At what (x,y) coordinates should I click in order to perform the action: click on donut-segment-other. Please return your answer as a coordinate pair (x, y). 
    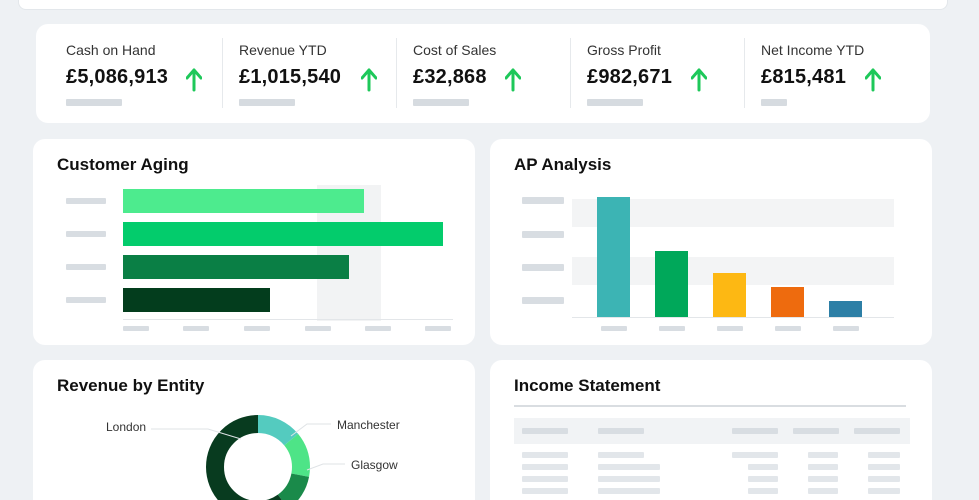
    Looking at the image, I should click on (258, 457).